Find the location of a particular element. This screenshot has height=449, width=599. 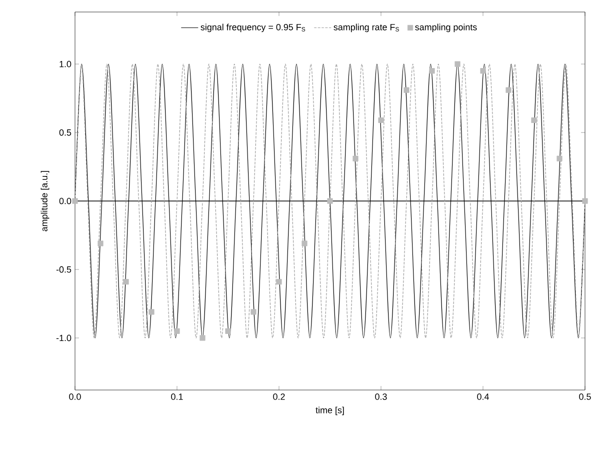

y-tick-label: 0.0 is located at coordinates (65, 201).